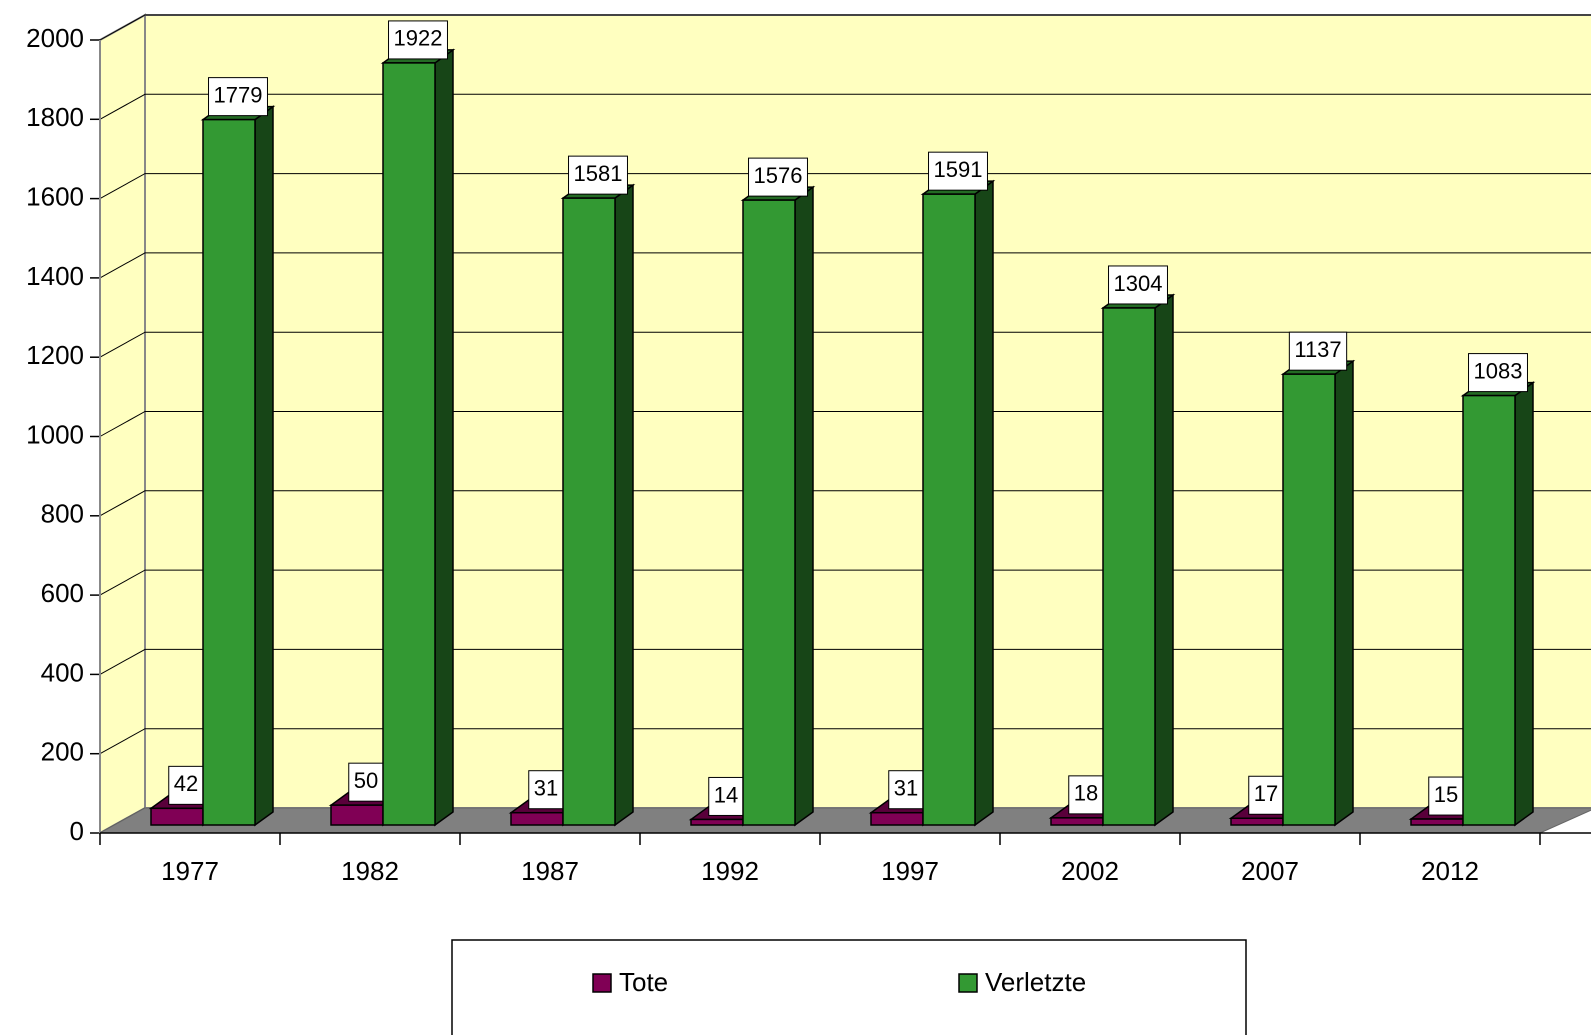 Image resolution: width=1591 pixels, height=1035 pixels. I want to click on value-label: 50, so click(366, 780).